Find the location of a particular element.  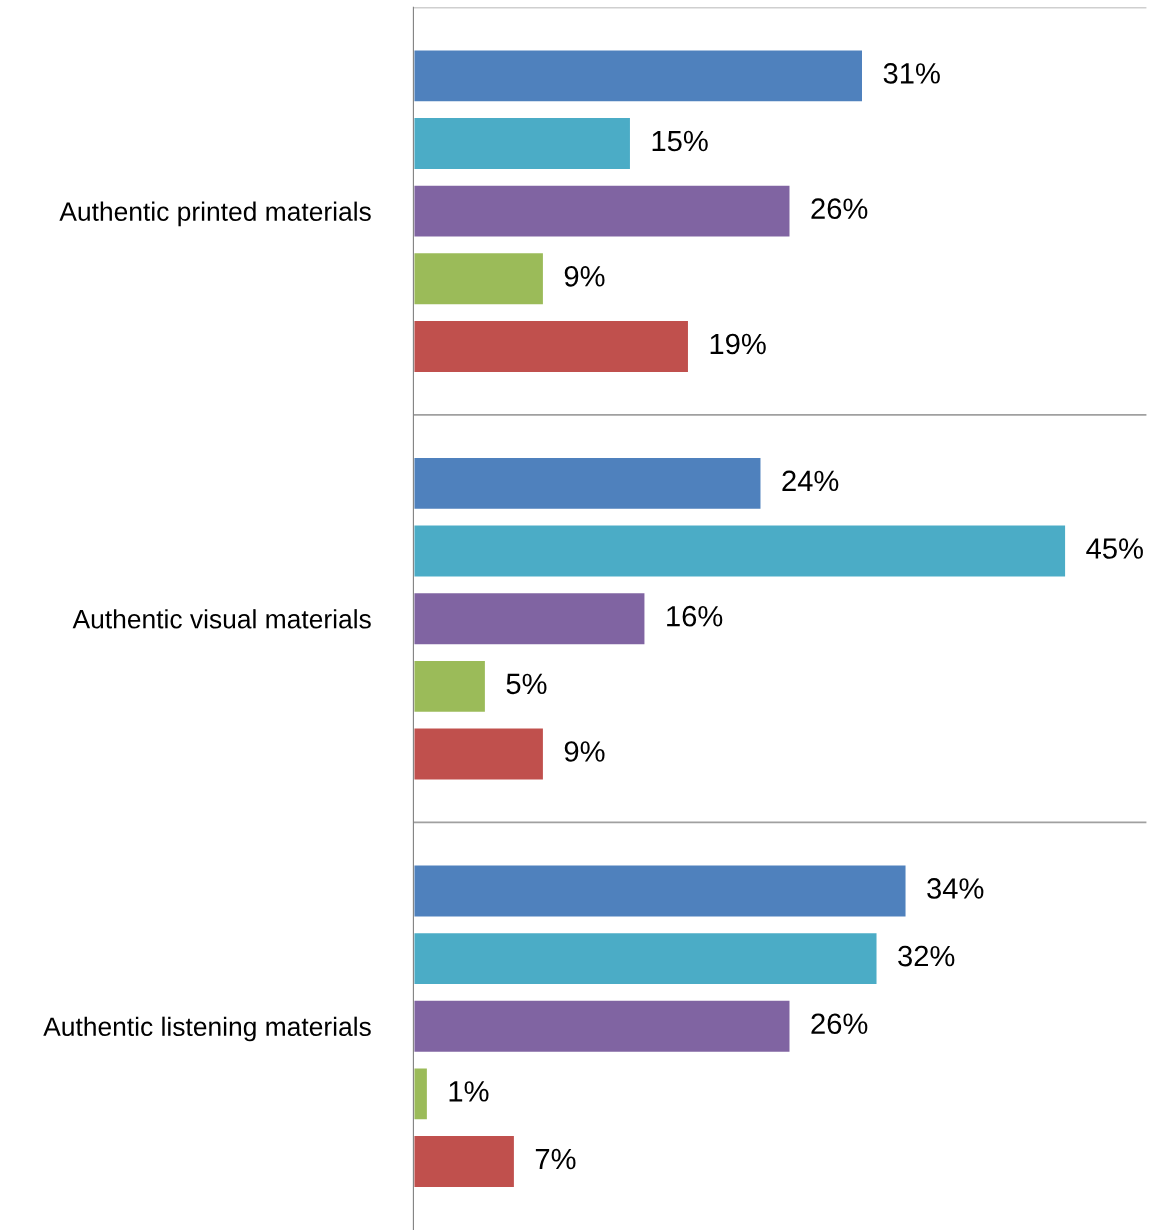

data-label: 34% is located at coordinates (955, 888).